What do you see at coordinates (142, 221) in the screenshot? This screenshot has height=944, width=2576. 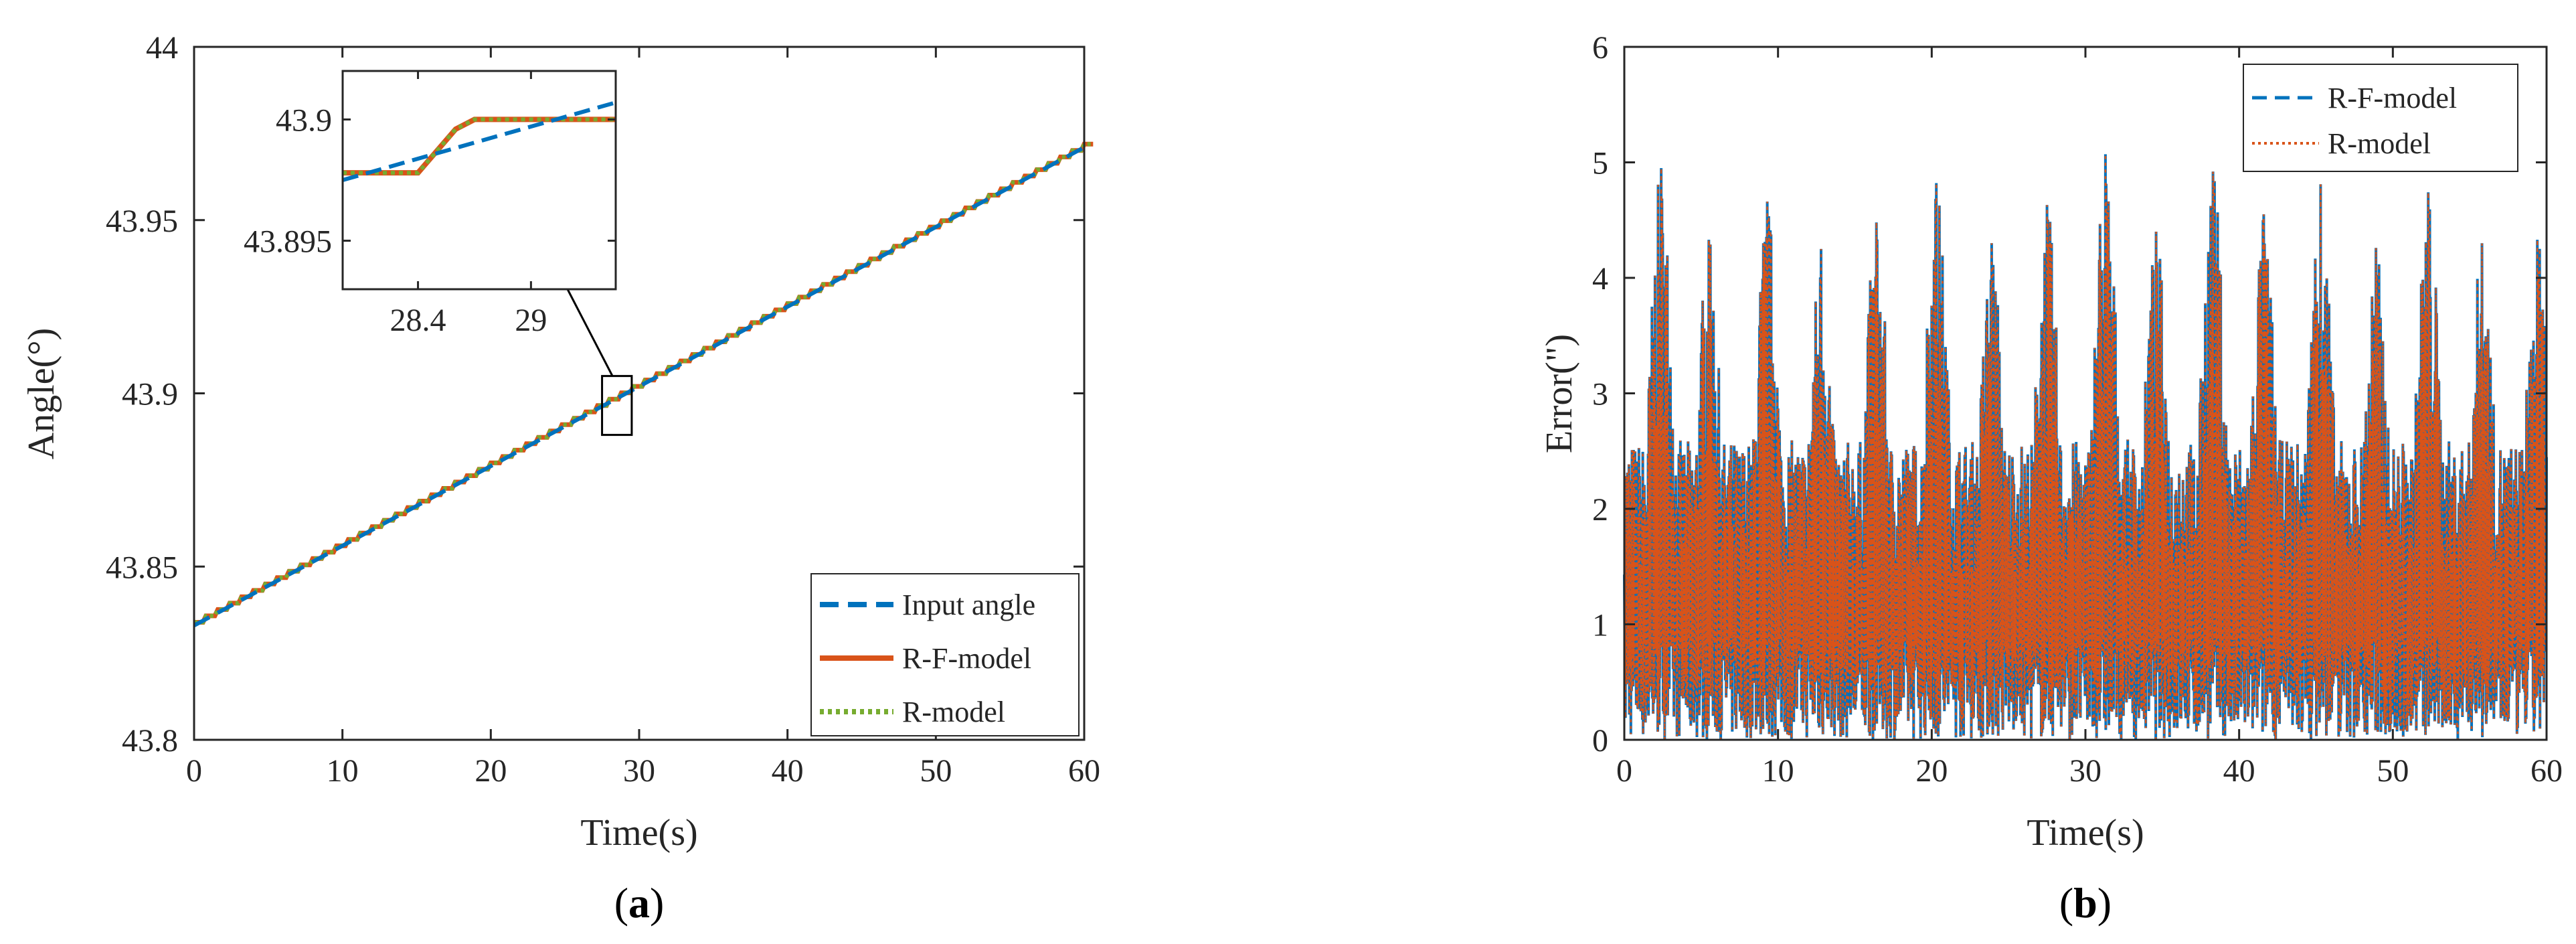 I see `y-tick-label: 43.95` at bounding box center [142, 221].